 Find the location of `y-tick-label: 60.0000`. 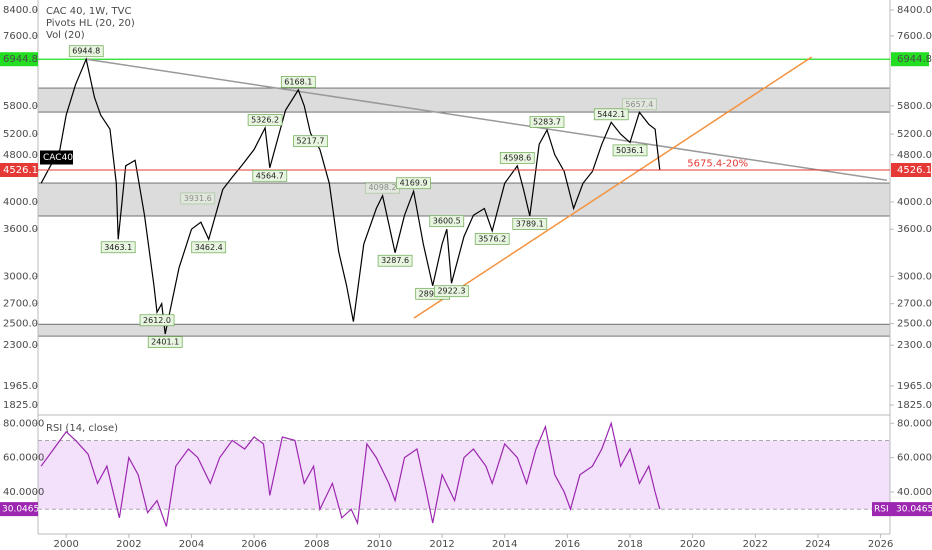

y-tick-label: 60.0000 is located at coordinates (23, 458).